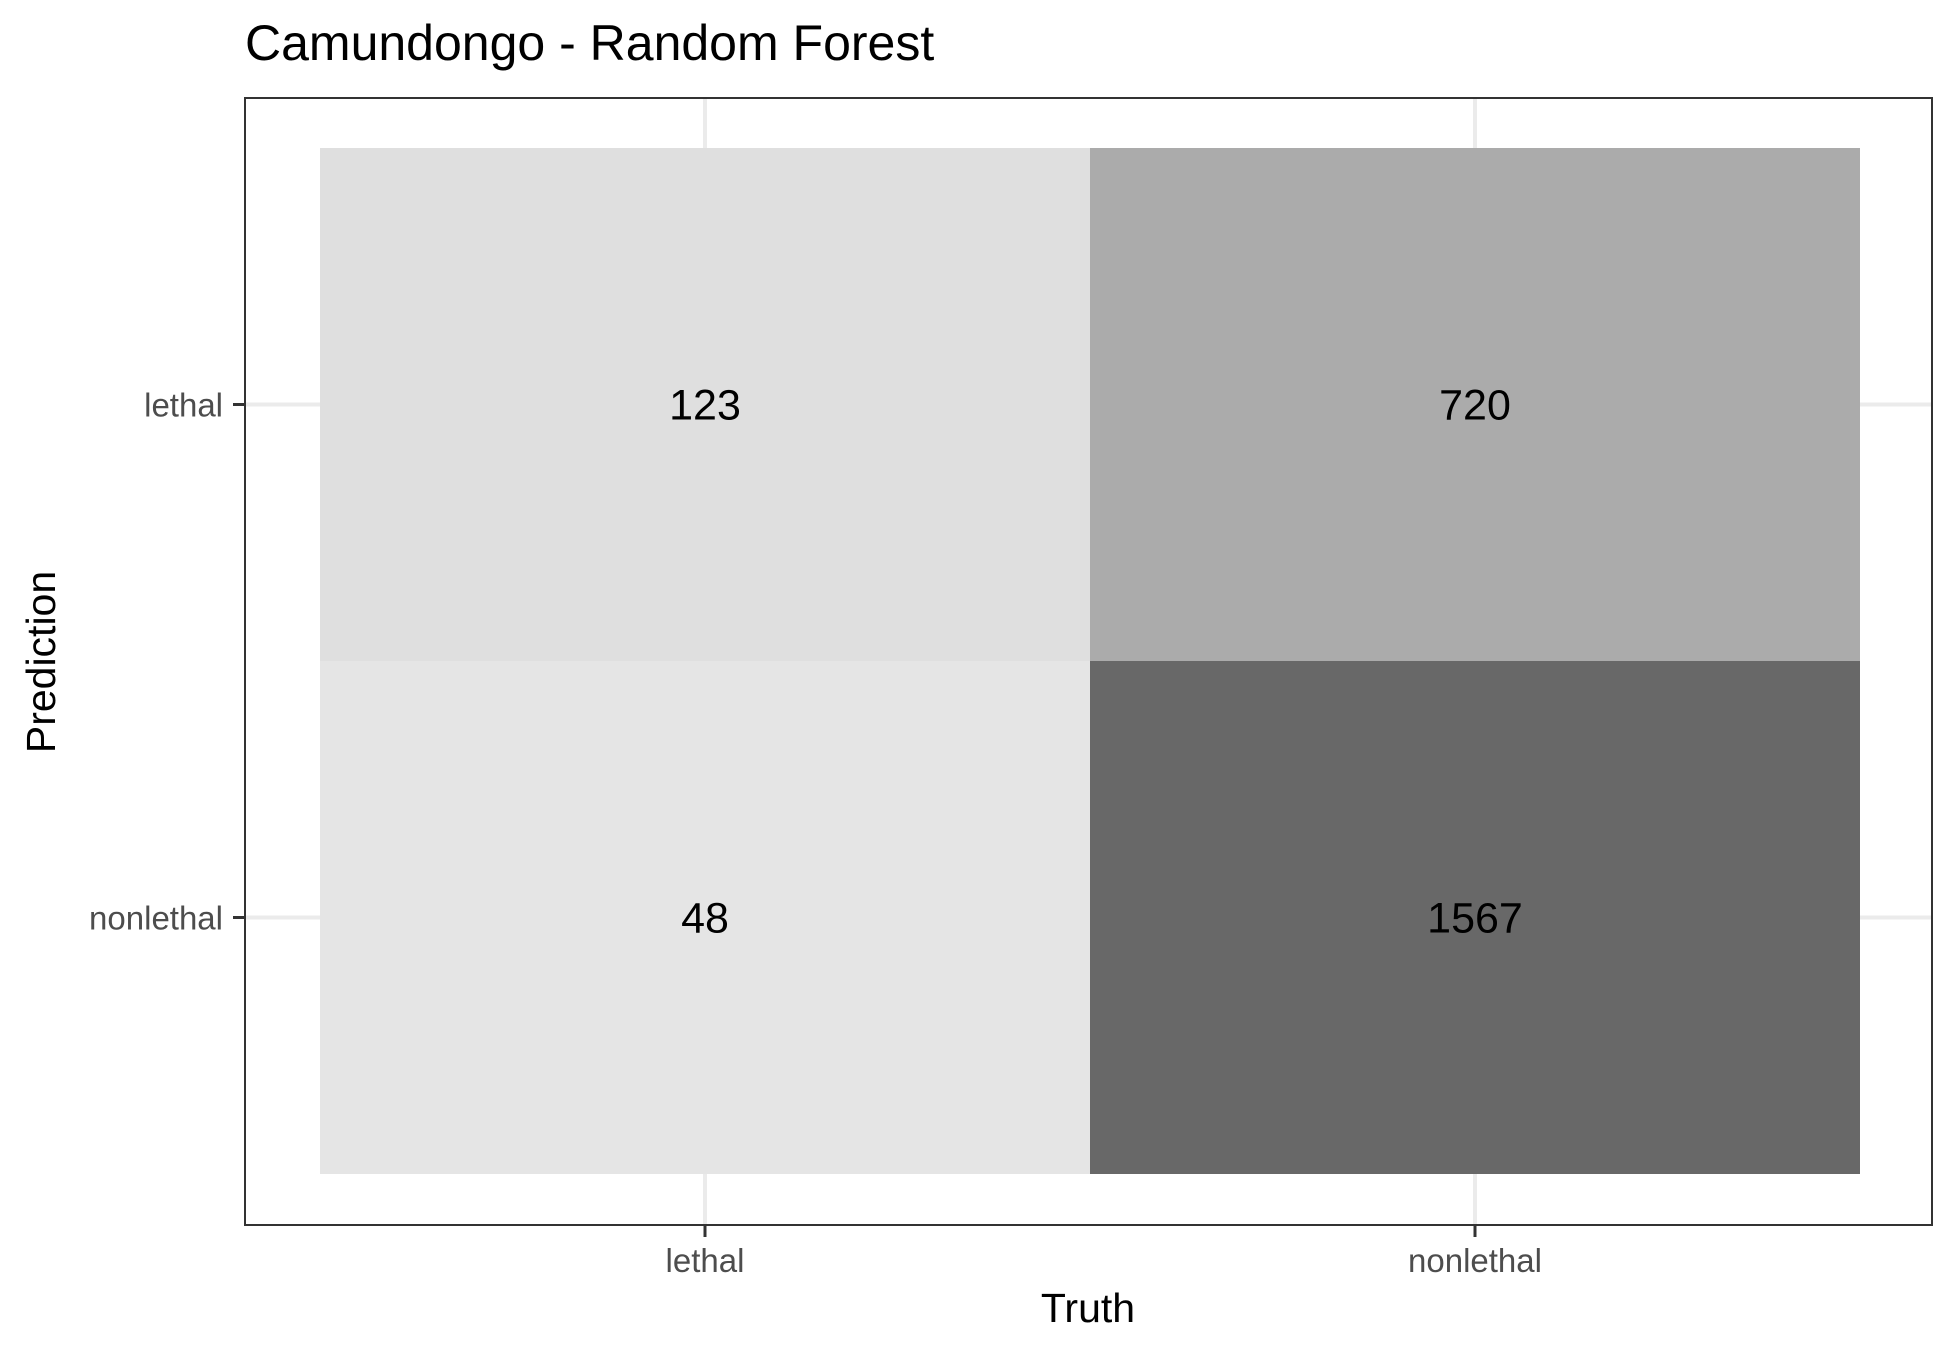  Describe the element at coordinates (1475, 1260) in the screenshot. I see `x-tick-label-1: nonlethal` at that location.